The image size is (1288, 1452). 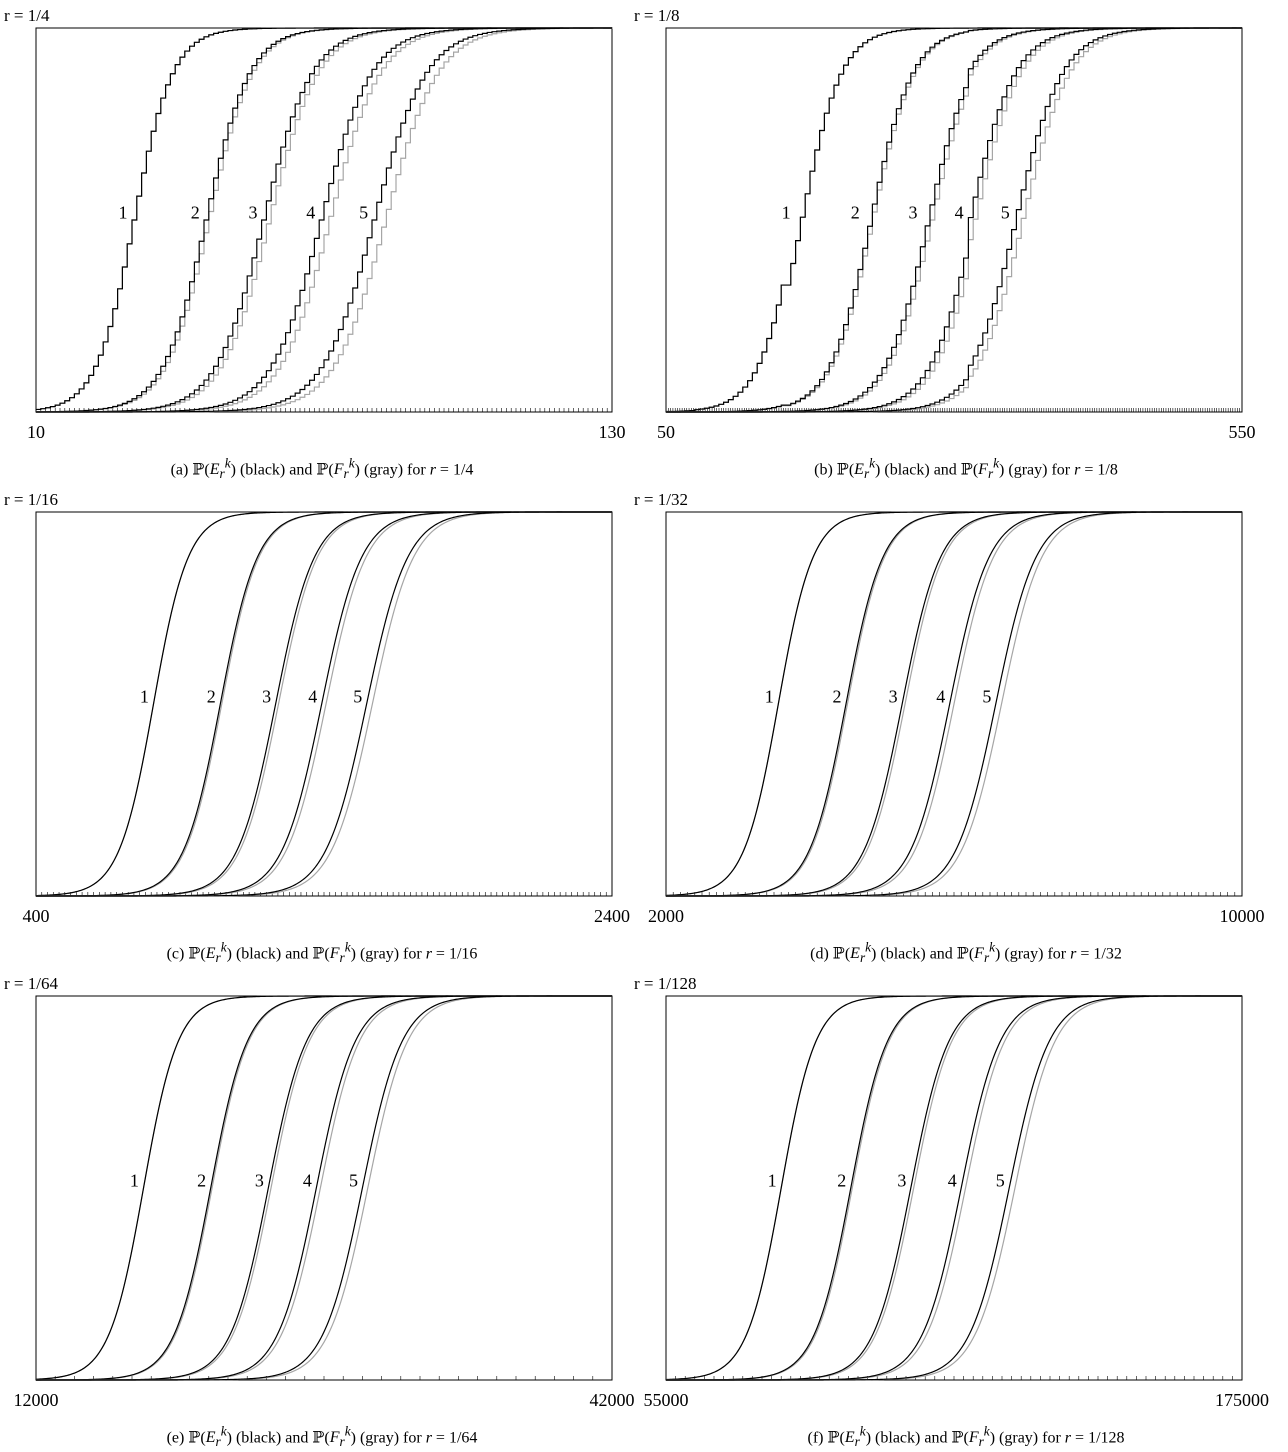 What do you see at coordinates (666, 1400) in the screenshot?
I see `x-tick-label-min: 55000` at bounding box center [666, 1400].